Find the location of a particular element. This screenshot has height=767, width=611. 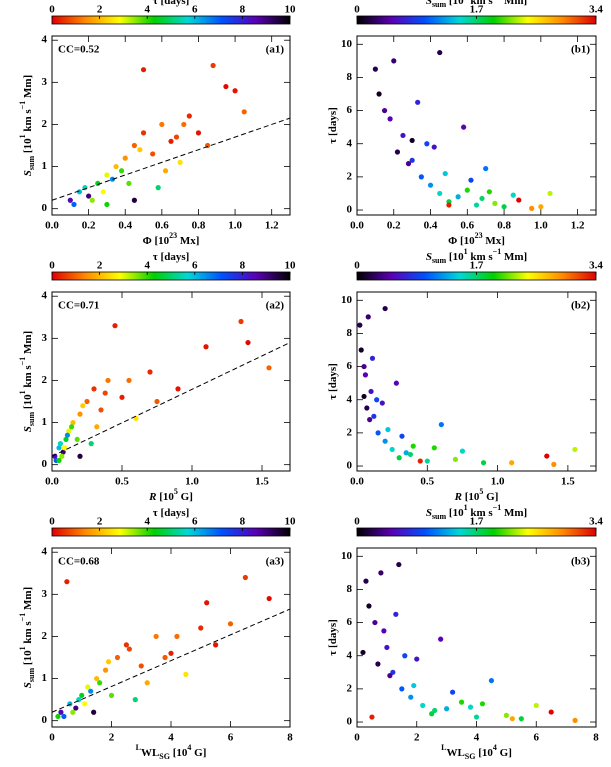

y-tick-label: 3 is located at coordinates (45, 338).